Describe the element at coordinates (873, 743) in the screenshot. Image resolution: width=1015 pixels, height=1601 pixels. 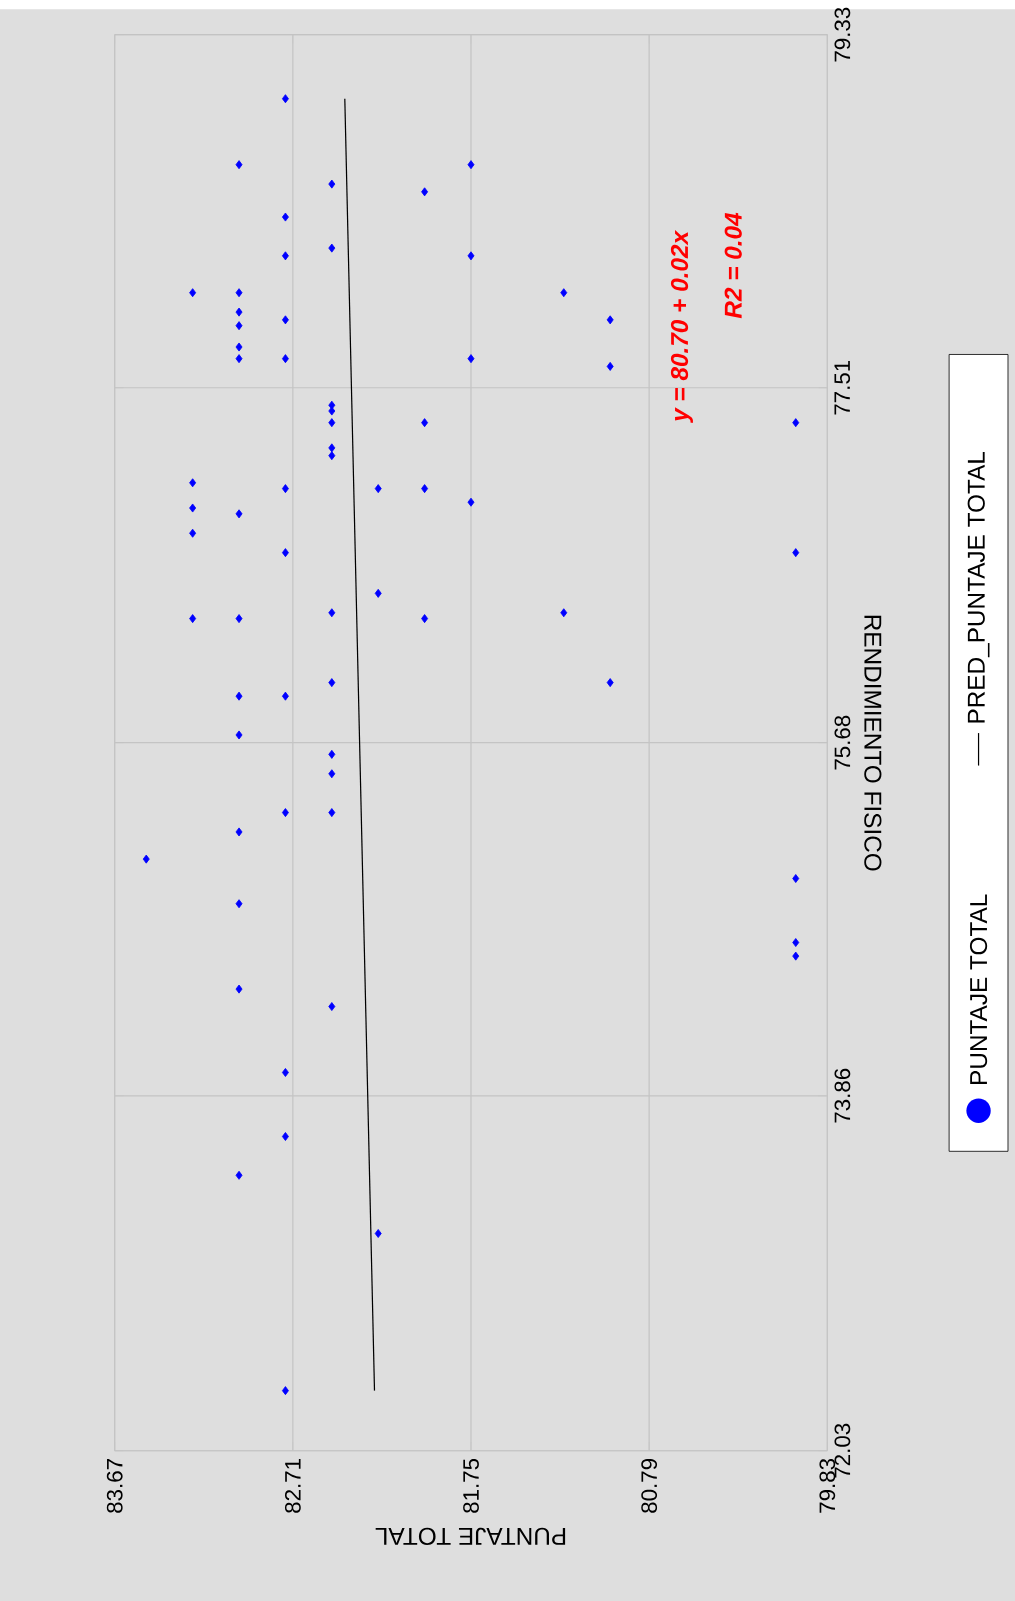
I see `y-axis-title: RENDIMIENTO FISICO` at that location.